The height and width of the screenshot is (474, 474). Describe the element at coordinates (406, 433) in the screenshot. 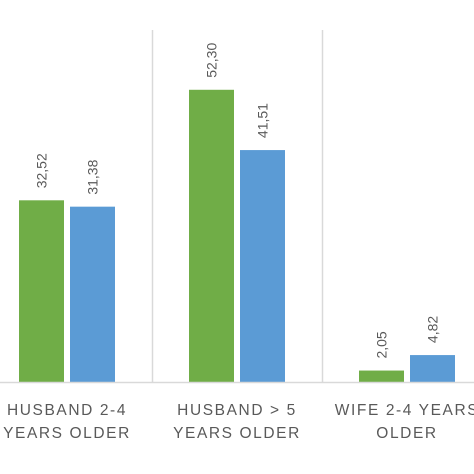

I see `category-label: OLDER` at that location.